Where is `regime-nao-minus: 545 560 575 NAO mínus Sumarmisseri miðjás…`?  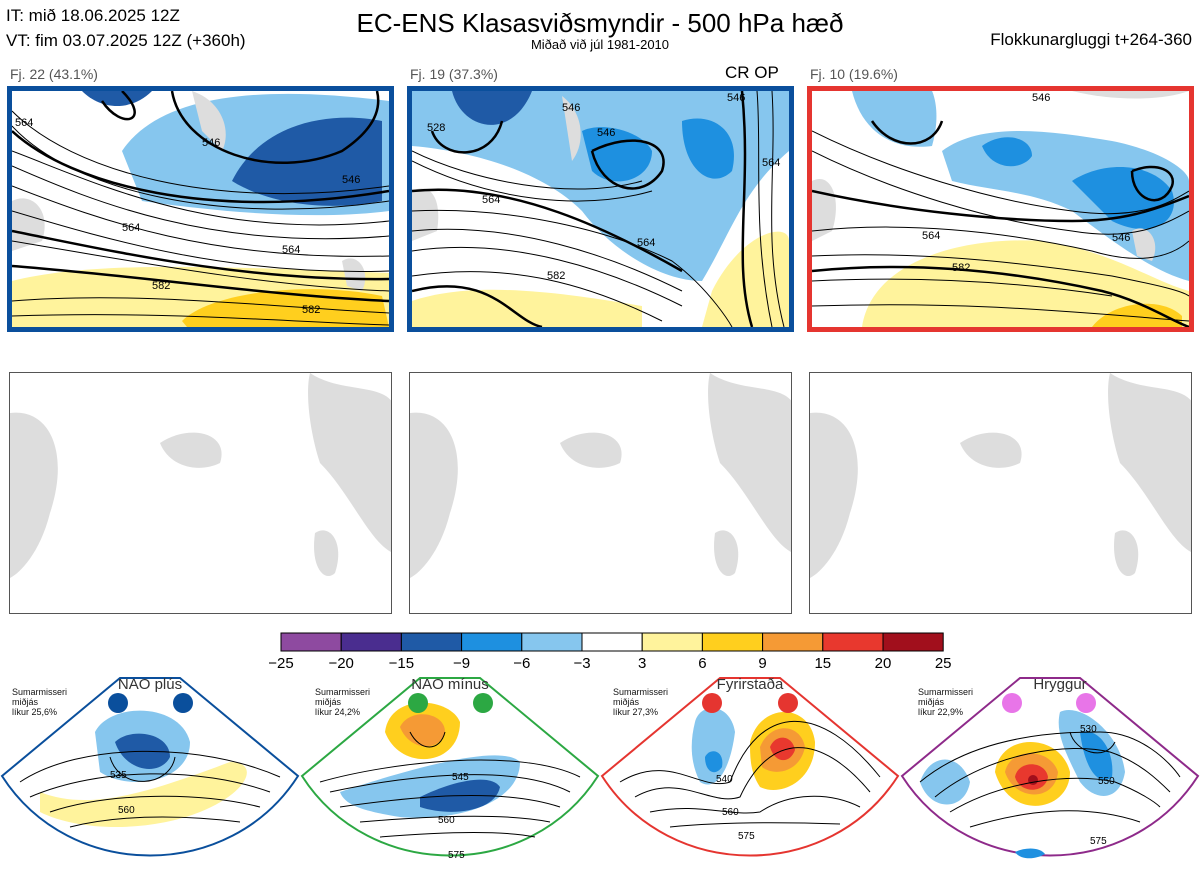 regime-nao-minus: 545 560 575 NAO mínus Sumarmisseri miðjás… is located at coordinates (450, 771).